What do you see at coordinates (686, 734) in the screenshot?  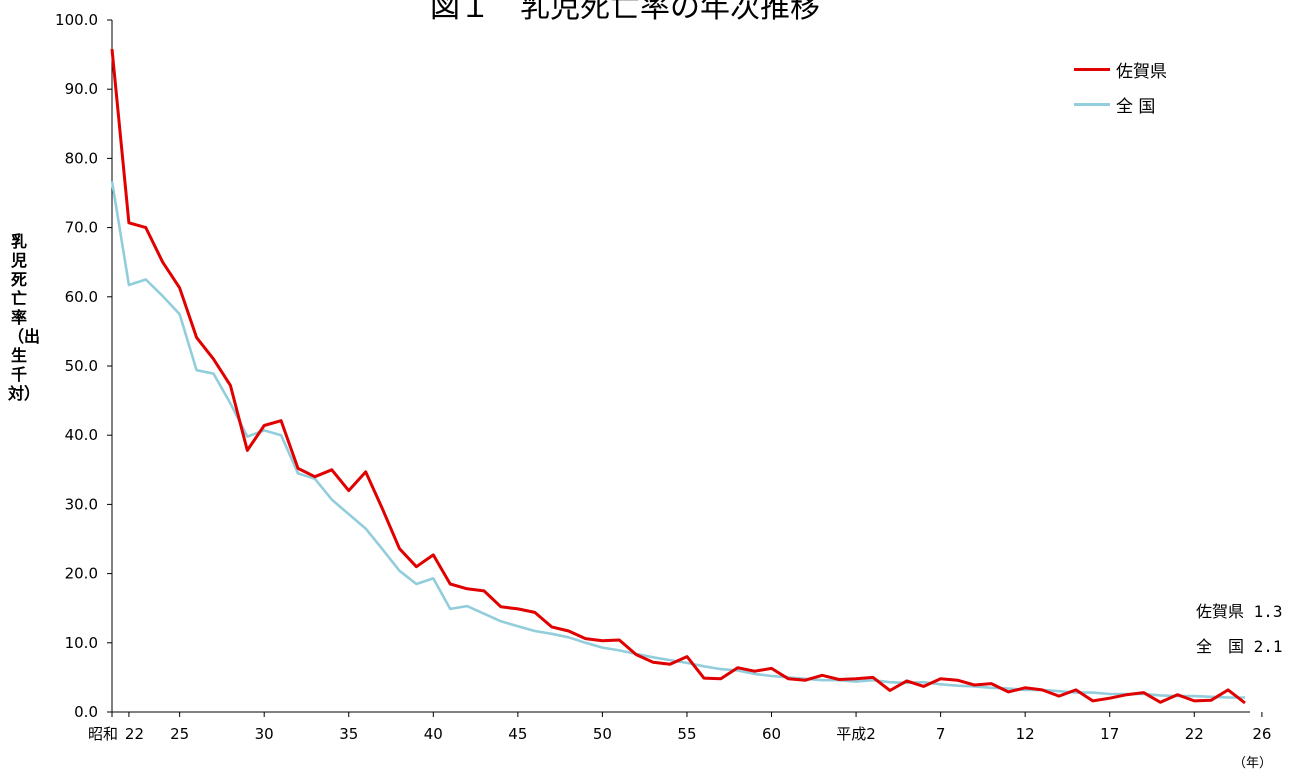 I see `x-tick-label: 55` at bounding box center [686, 734].